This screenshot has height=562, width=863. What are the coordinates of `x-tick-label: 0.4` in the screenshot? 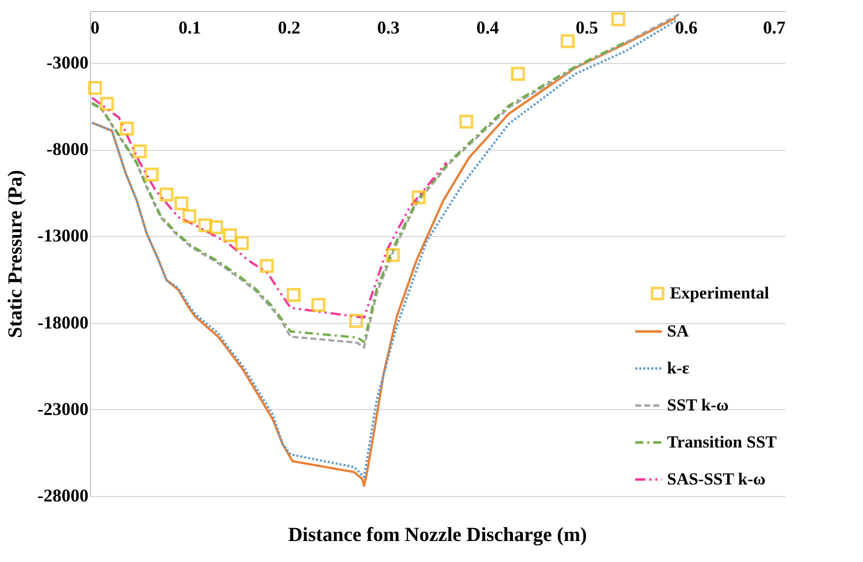 It's located at (487, 28).